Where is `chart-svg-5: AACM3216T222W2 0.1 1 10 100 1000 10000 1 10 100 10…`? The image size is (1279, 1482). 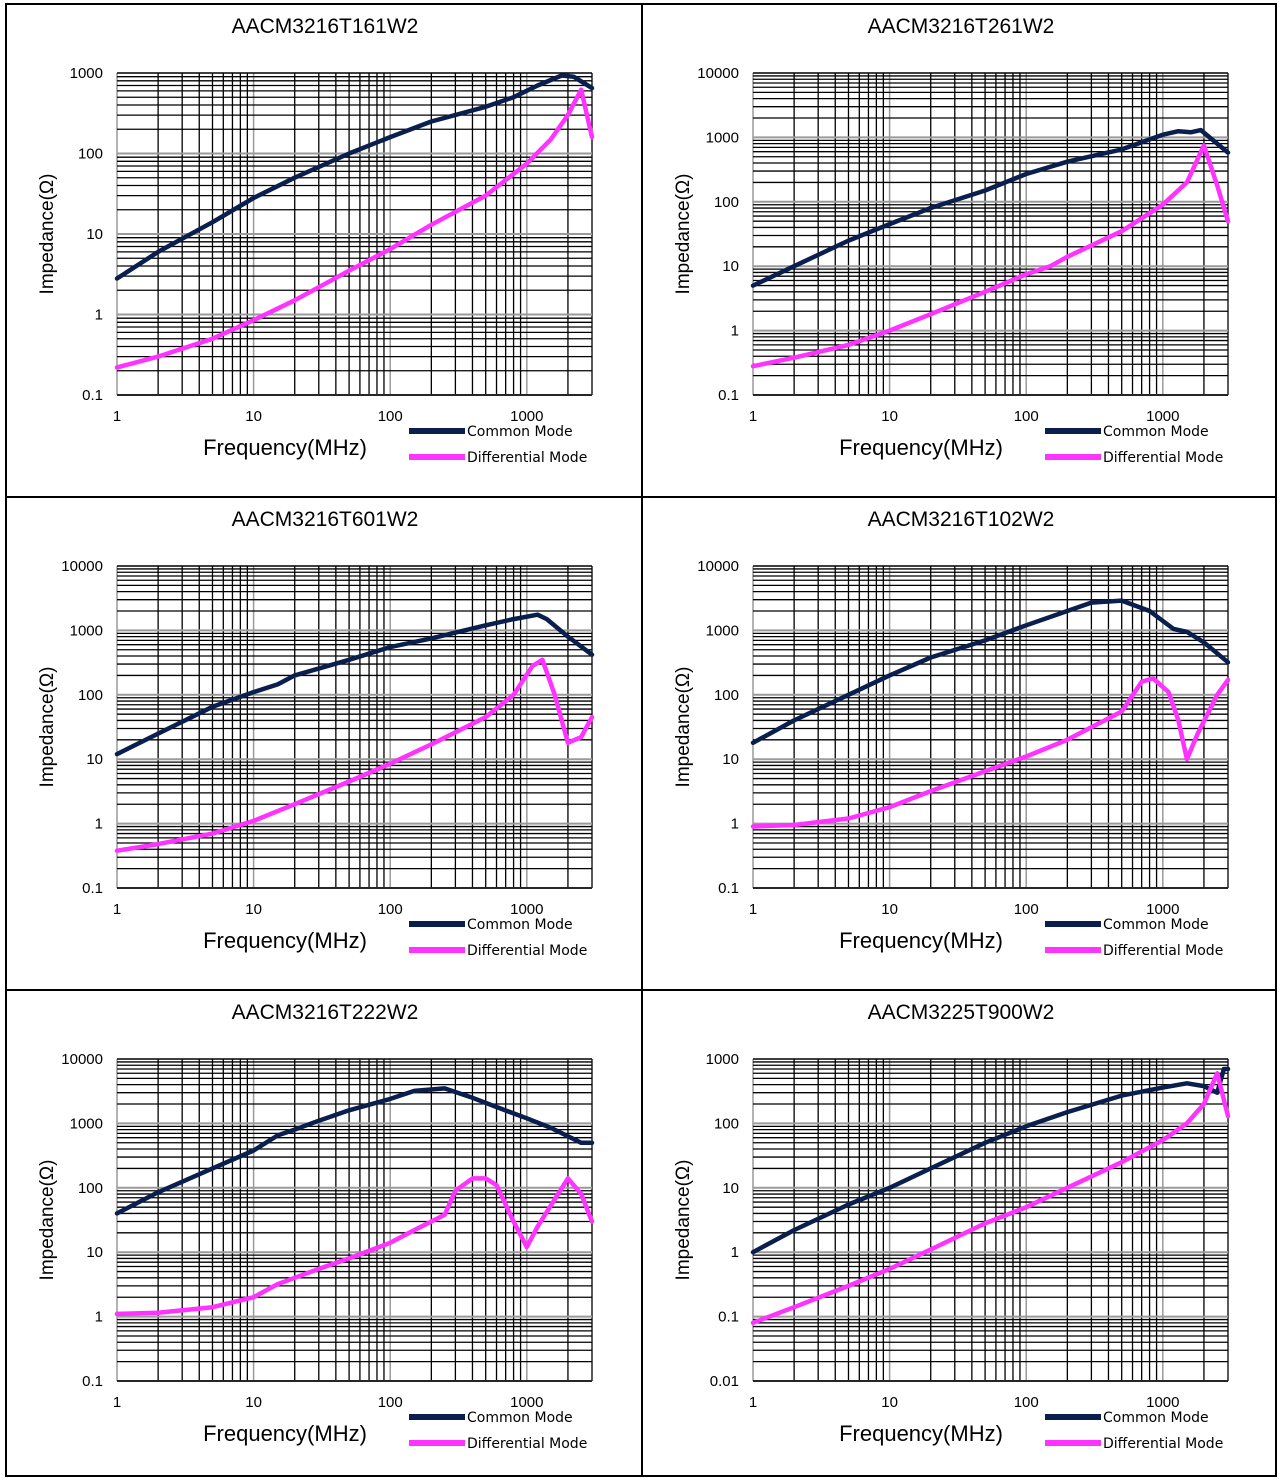
chart-svg-5: AACM3216T222W2 0.1 1 10 100 1000 10000 1 10 100 10… is located at coordinates (316, 1226).